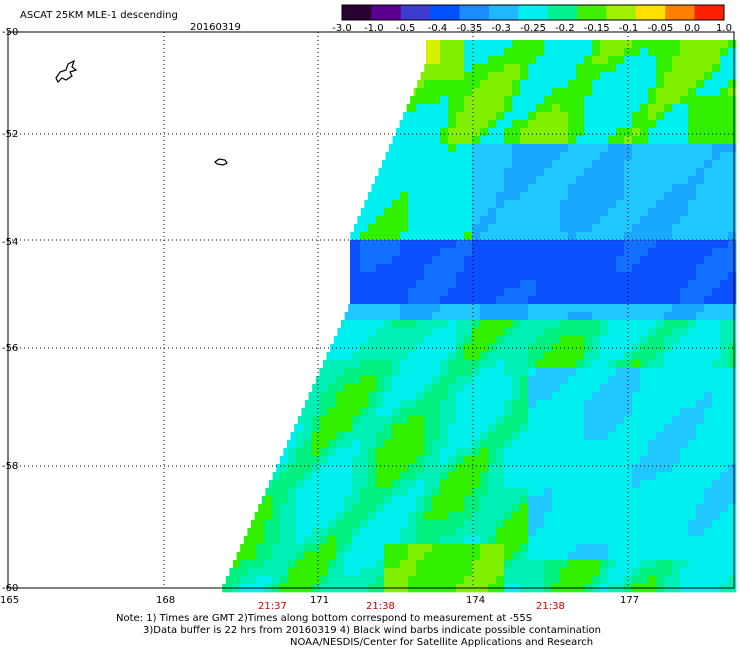 The image size is (740, 650). What do you see at coordinates (10, 348) in the screenshot?
I see `lat-label: -56` at bounding box center [10, 348].